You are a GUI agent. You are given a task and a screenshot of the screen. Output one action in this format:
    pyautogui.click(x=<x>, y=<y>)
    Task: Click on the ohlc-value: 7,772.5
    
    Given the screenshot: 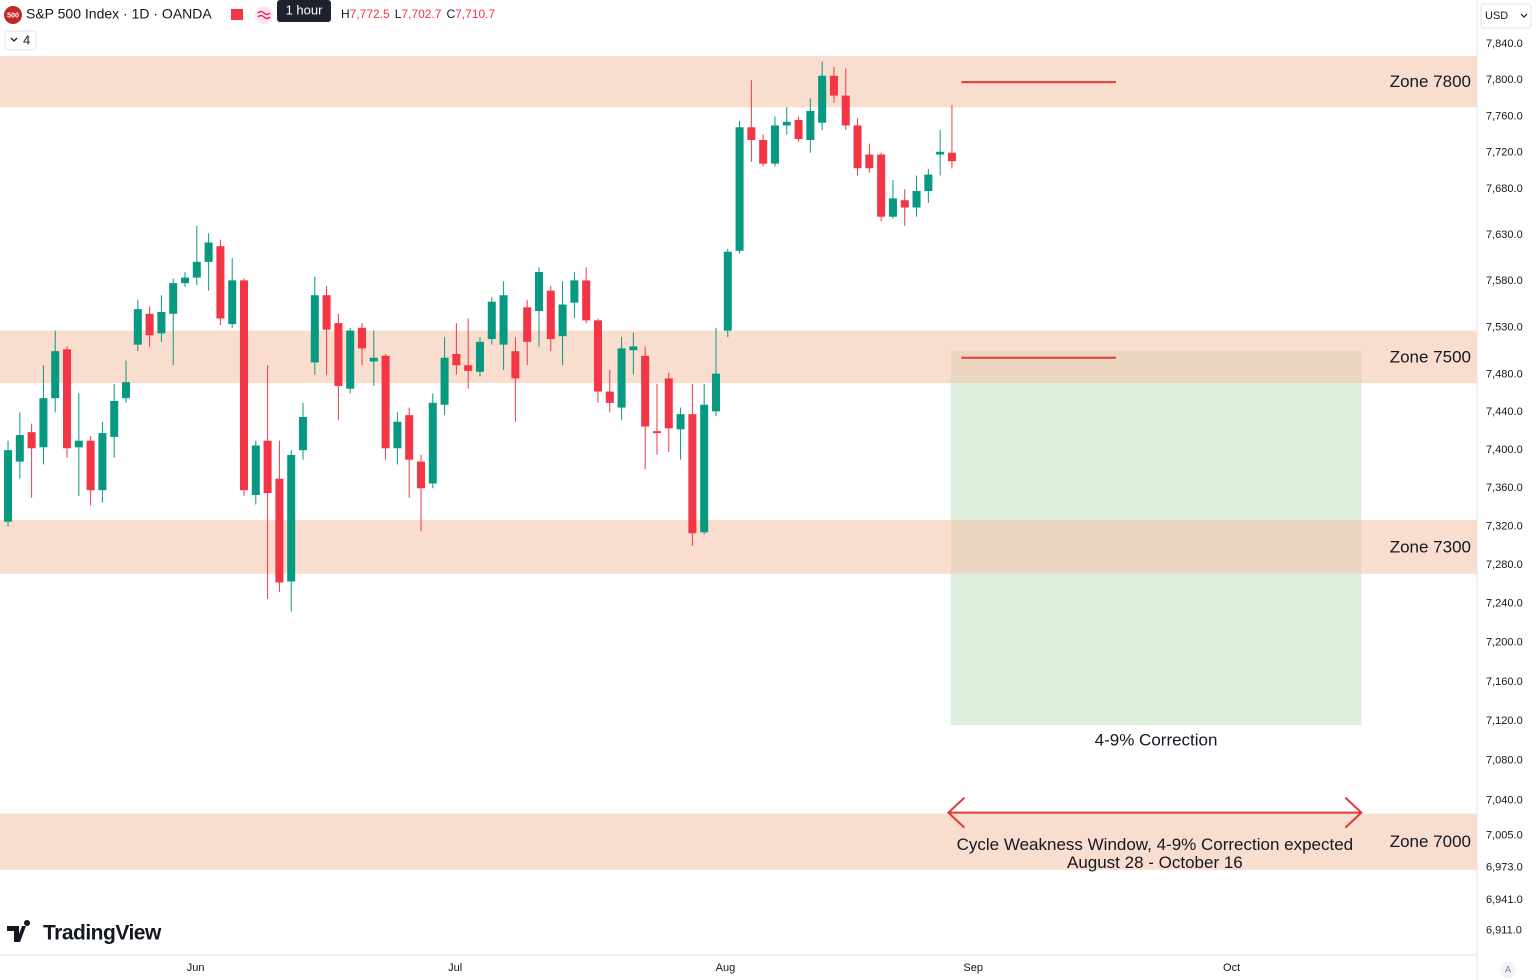 What is the action you would take?
    pyautogui.click(x=370, y=14)
    